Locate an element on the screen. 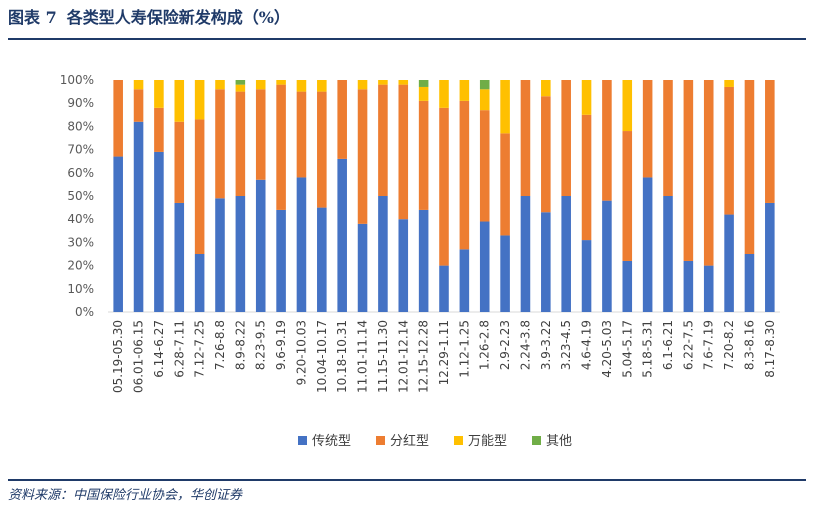 Image resolution: width=814 pixels, height=508 pixels. source-divider is located at coordinates (407, 480).